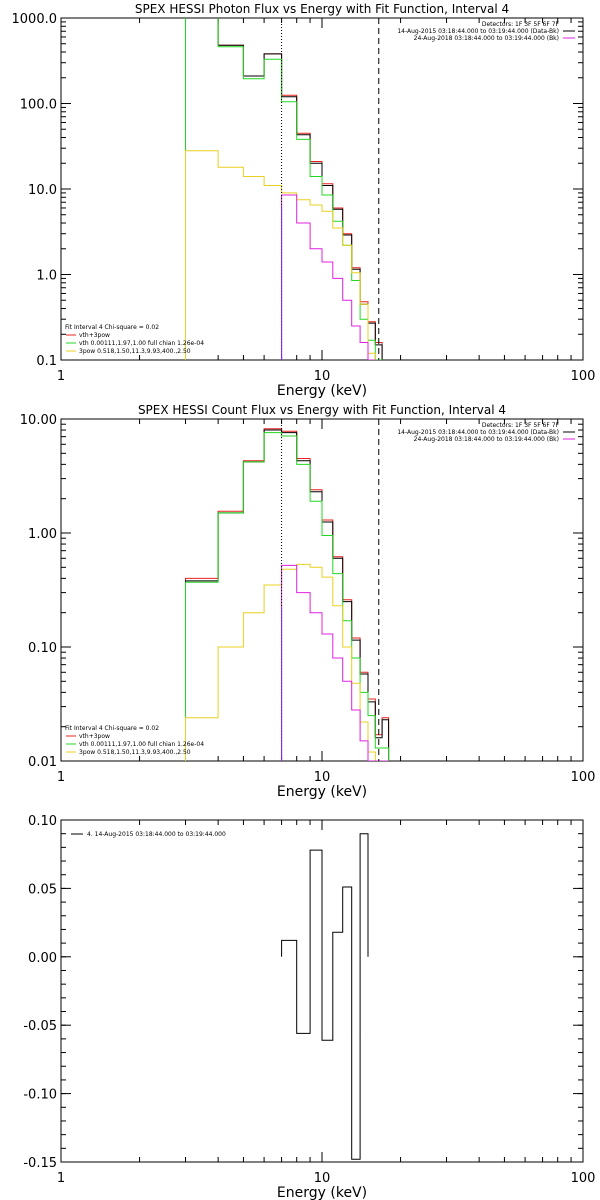  Describe the element at coordinates (42, 762) in the screenshot. I see `y-tick-label: 0.01` at that location.